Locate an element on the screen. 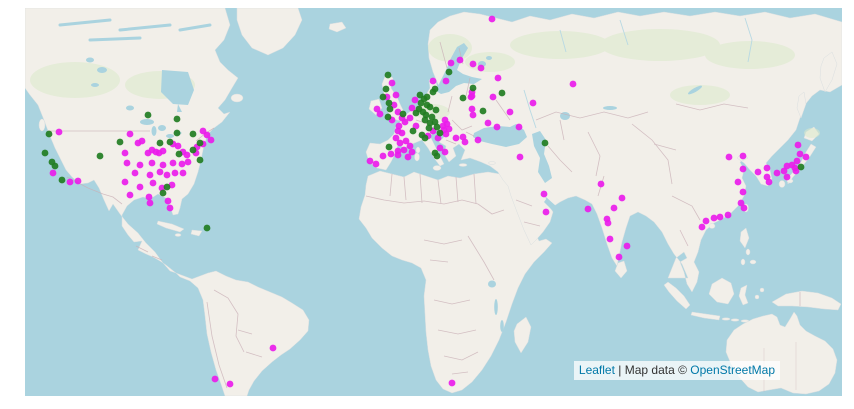  leaflet-link: Leaflet is located at coordinates (596, 370).